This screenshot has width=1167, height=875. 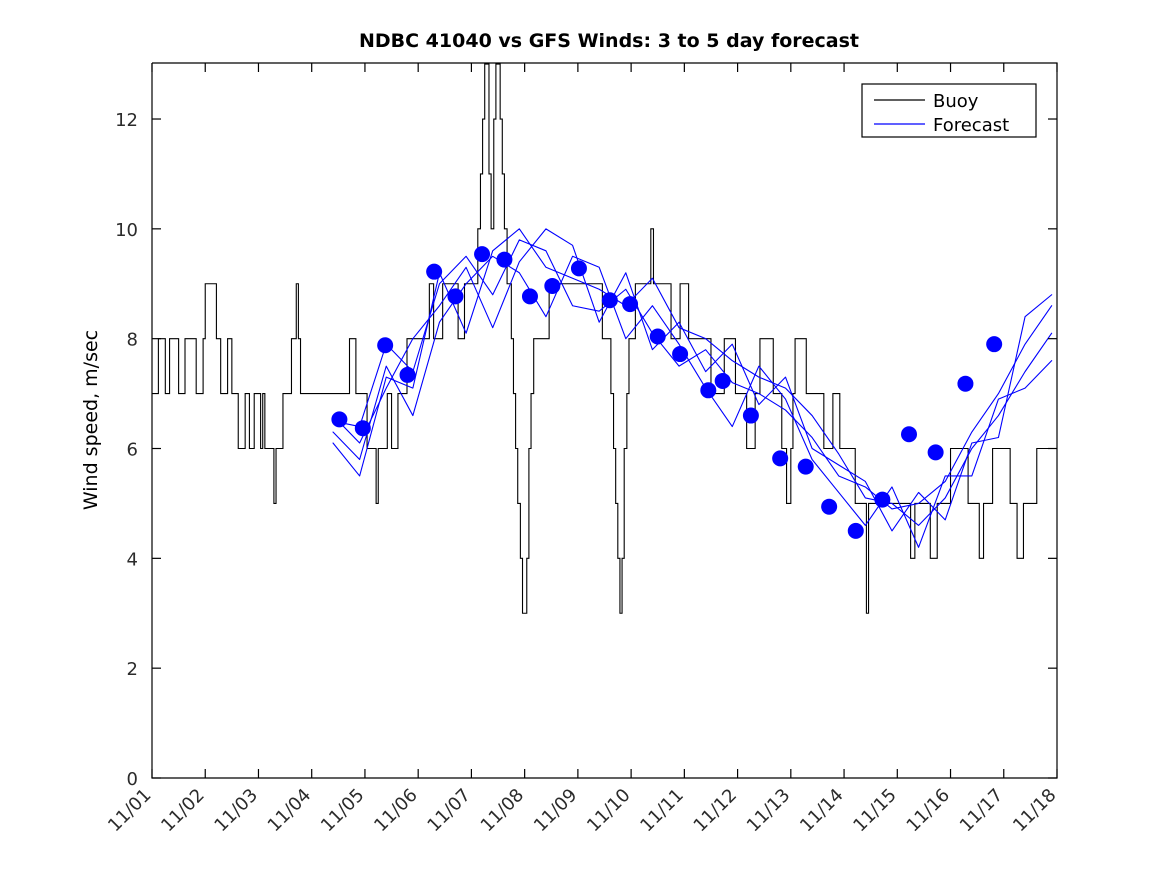 What do you see at coordinates (132, 340) in the screenshot?
I see `y-tick-label: 8` at bounding box center [132, 340].